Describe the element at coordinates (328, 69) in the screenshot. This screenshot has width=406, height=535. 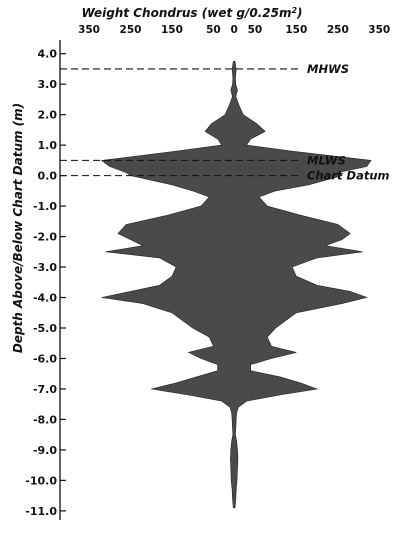
I see `reference-label: MHWS` at that location.